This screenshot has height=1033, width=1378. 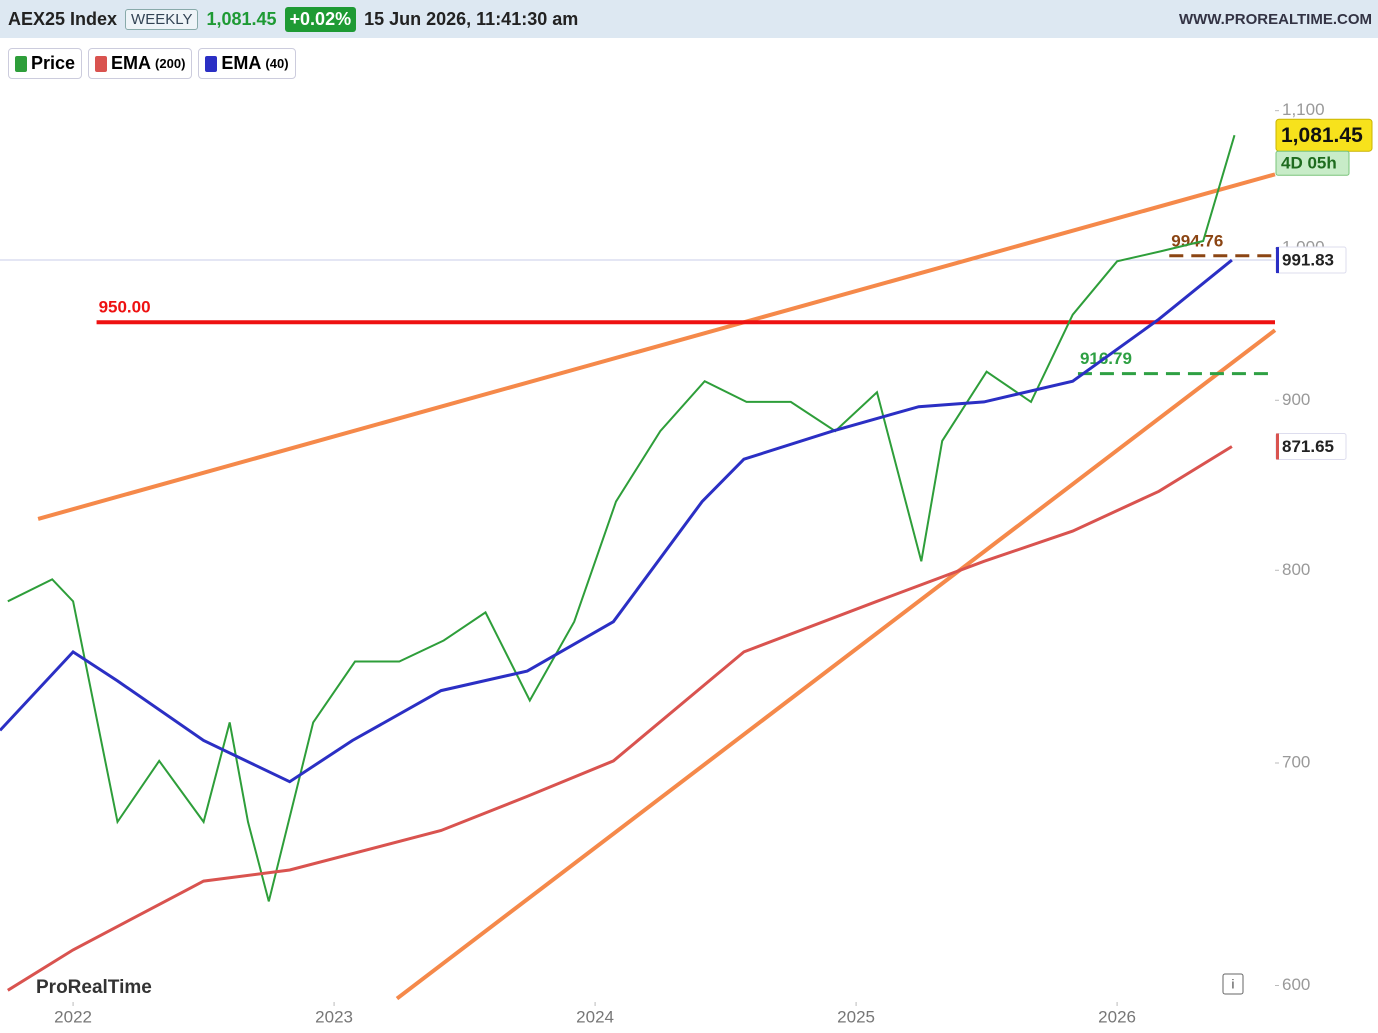 I want to click on legend-label: Price, so click(x=53, y=63).